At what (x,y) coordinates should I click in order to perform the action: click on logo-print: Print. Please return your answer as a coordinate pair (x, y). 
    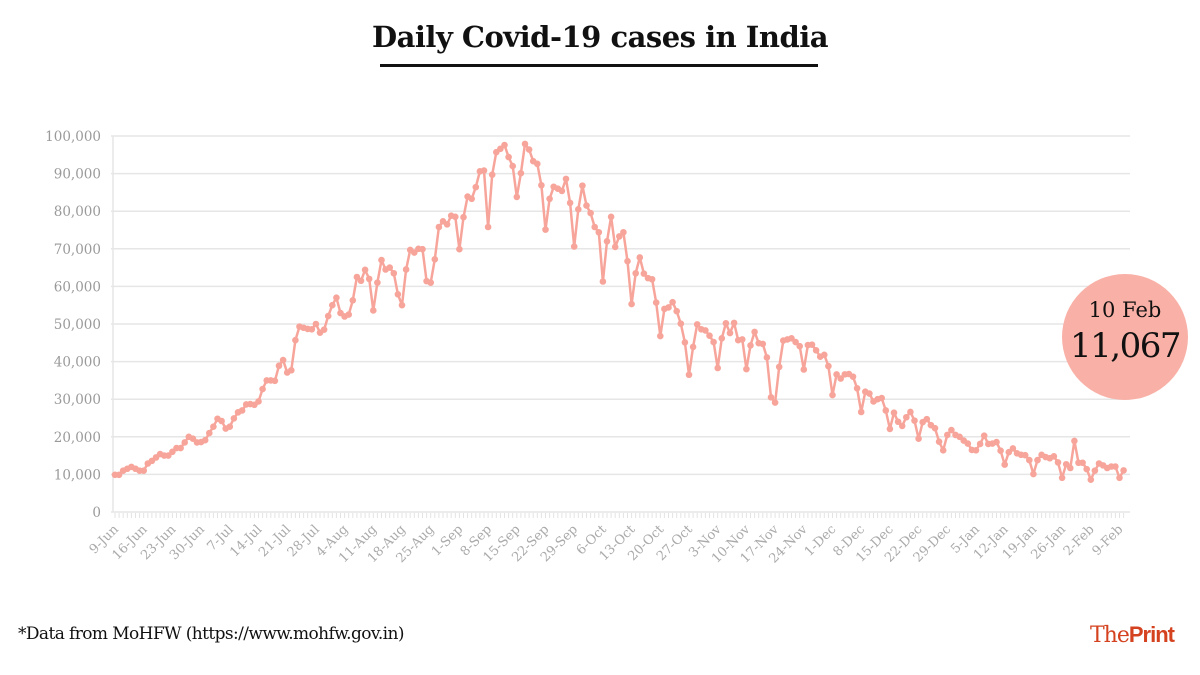
    Looking at the image, I should click on (1151, 634).